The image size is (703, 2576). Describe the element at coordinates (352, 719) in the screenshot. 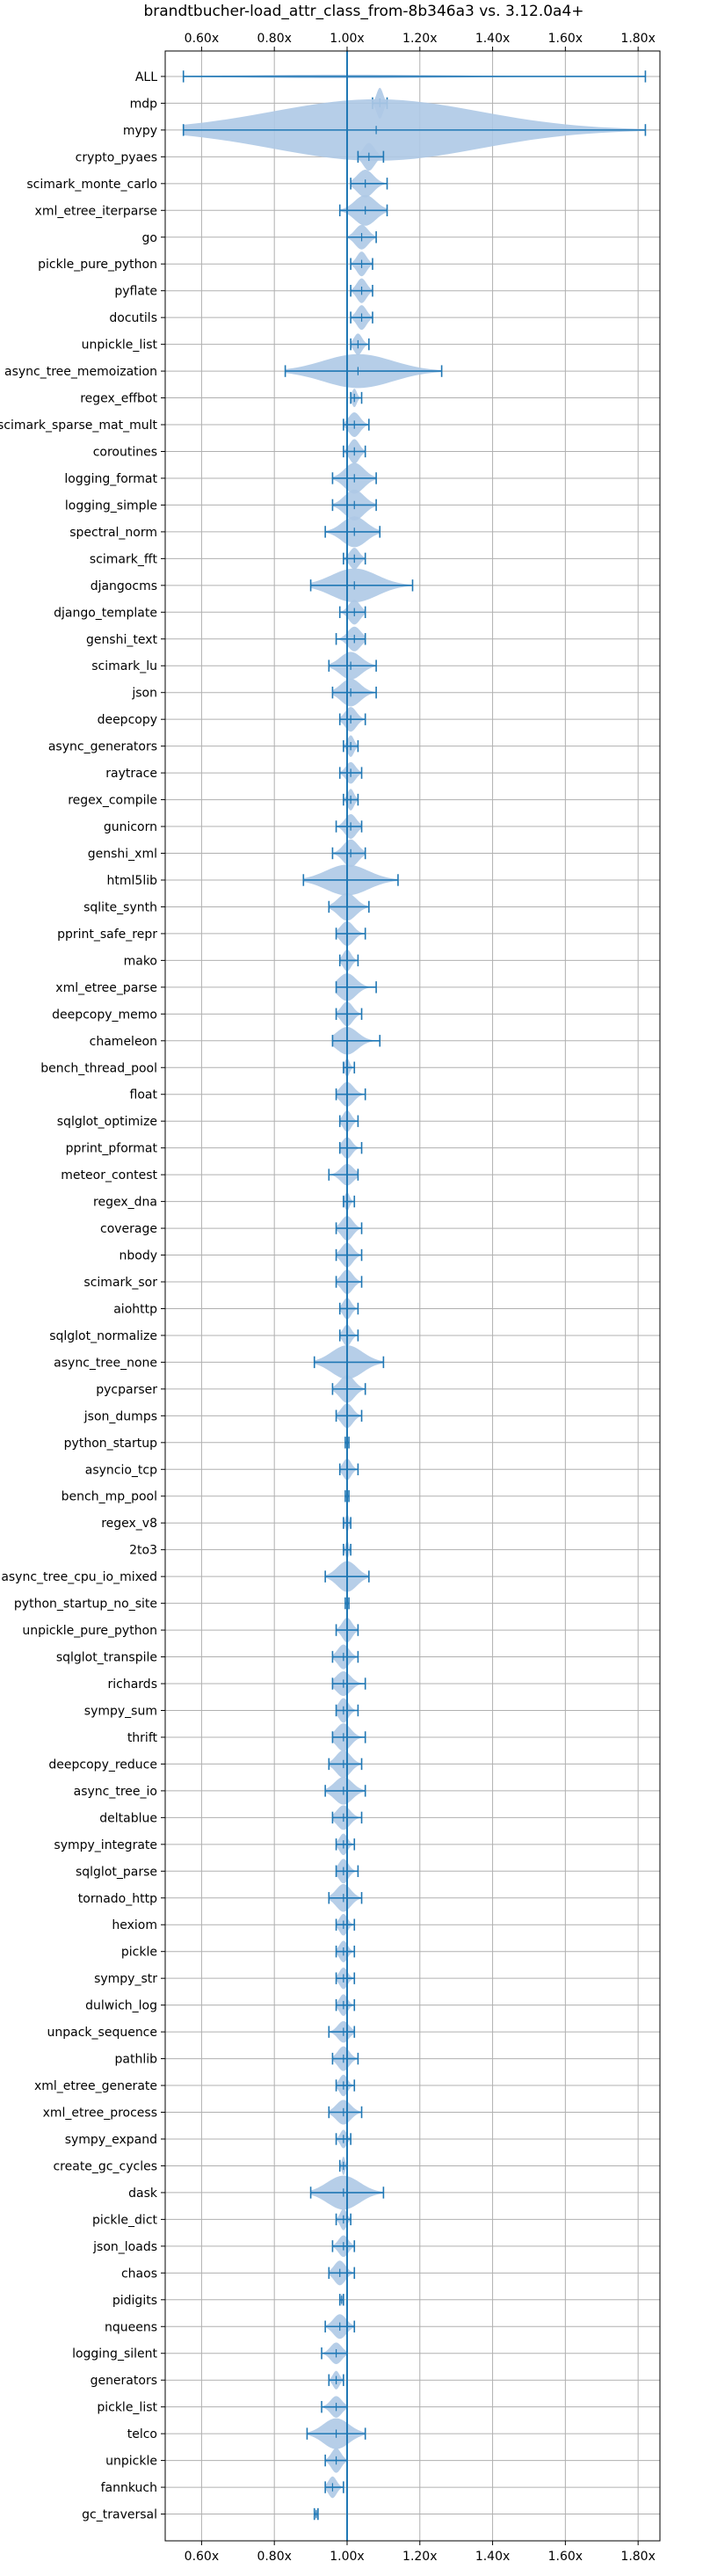

I see `violin-deepcopy` at that location.